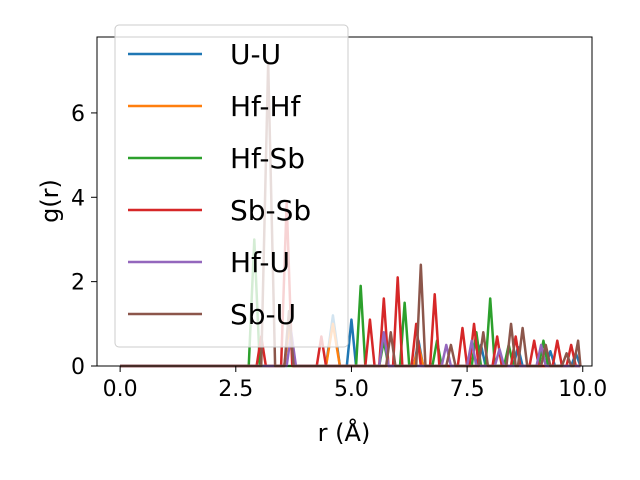 The height and width of the screenshot is (480, 640). What do you see at coordinates (84, 241) in the screenshot?
I see `y-axis-ticks: 0 2 4 6` at bounding box center [84, 241].